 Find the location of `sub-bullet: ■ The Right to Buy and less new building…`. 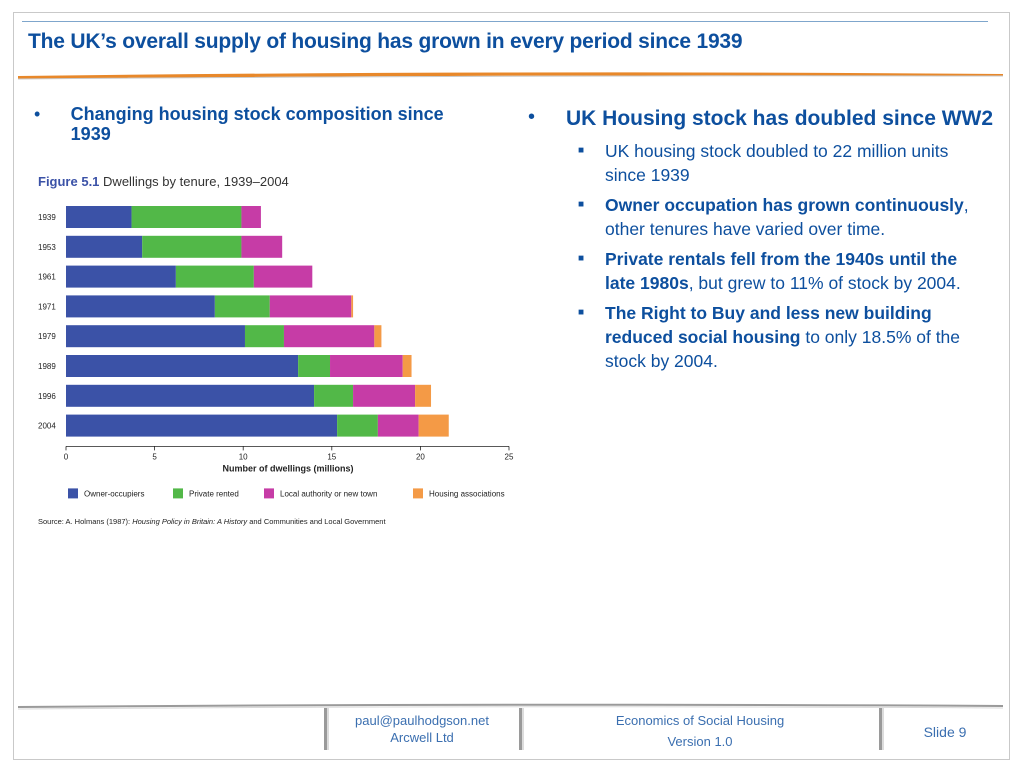

sub-bullet: ■ The Right to Buy and less new building… is located at coordinates (763, 337).